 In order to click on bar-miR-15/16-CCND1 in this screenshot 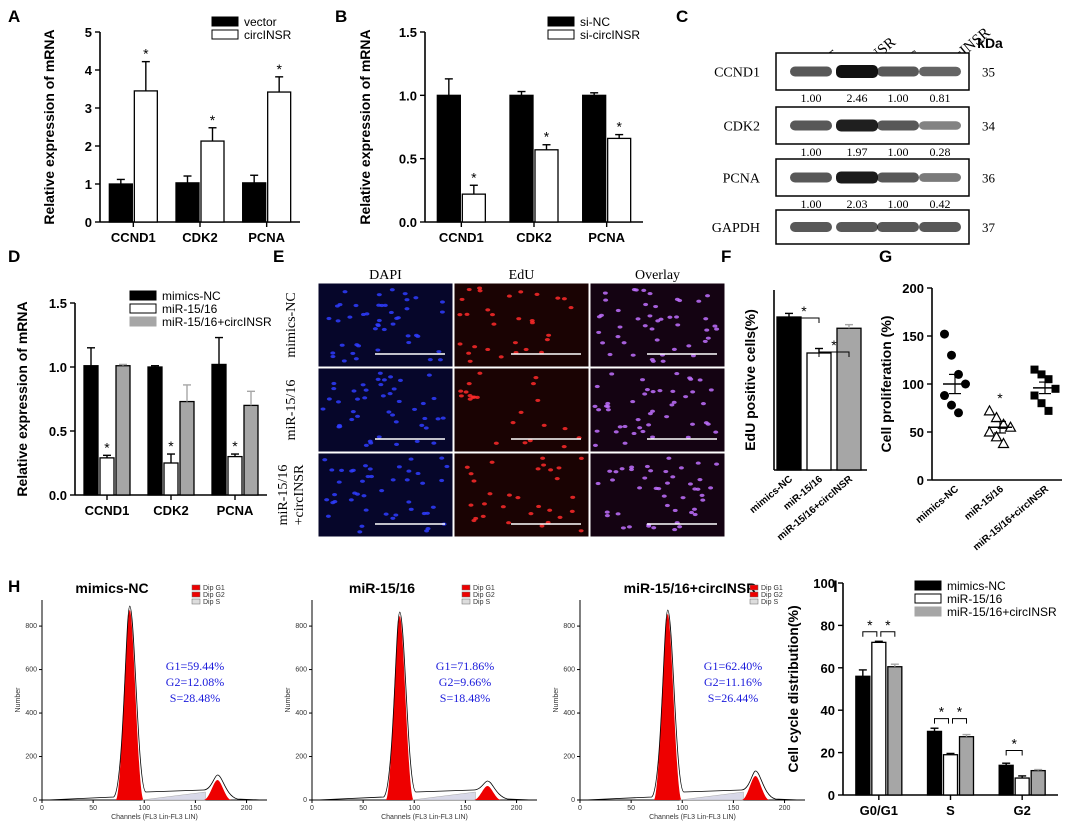, I will do `click(107, 476)`.